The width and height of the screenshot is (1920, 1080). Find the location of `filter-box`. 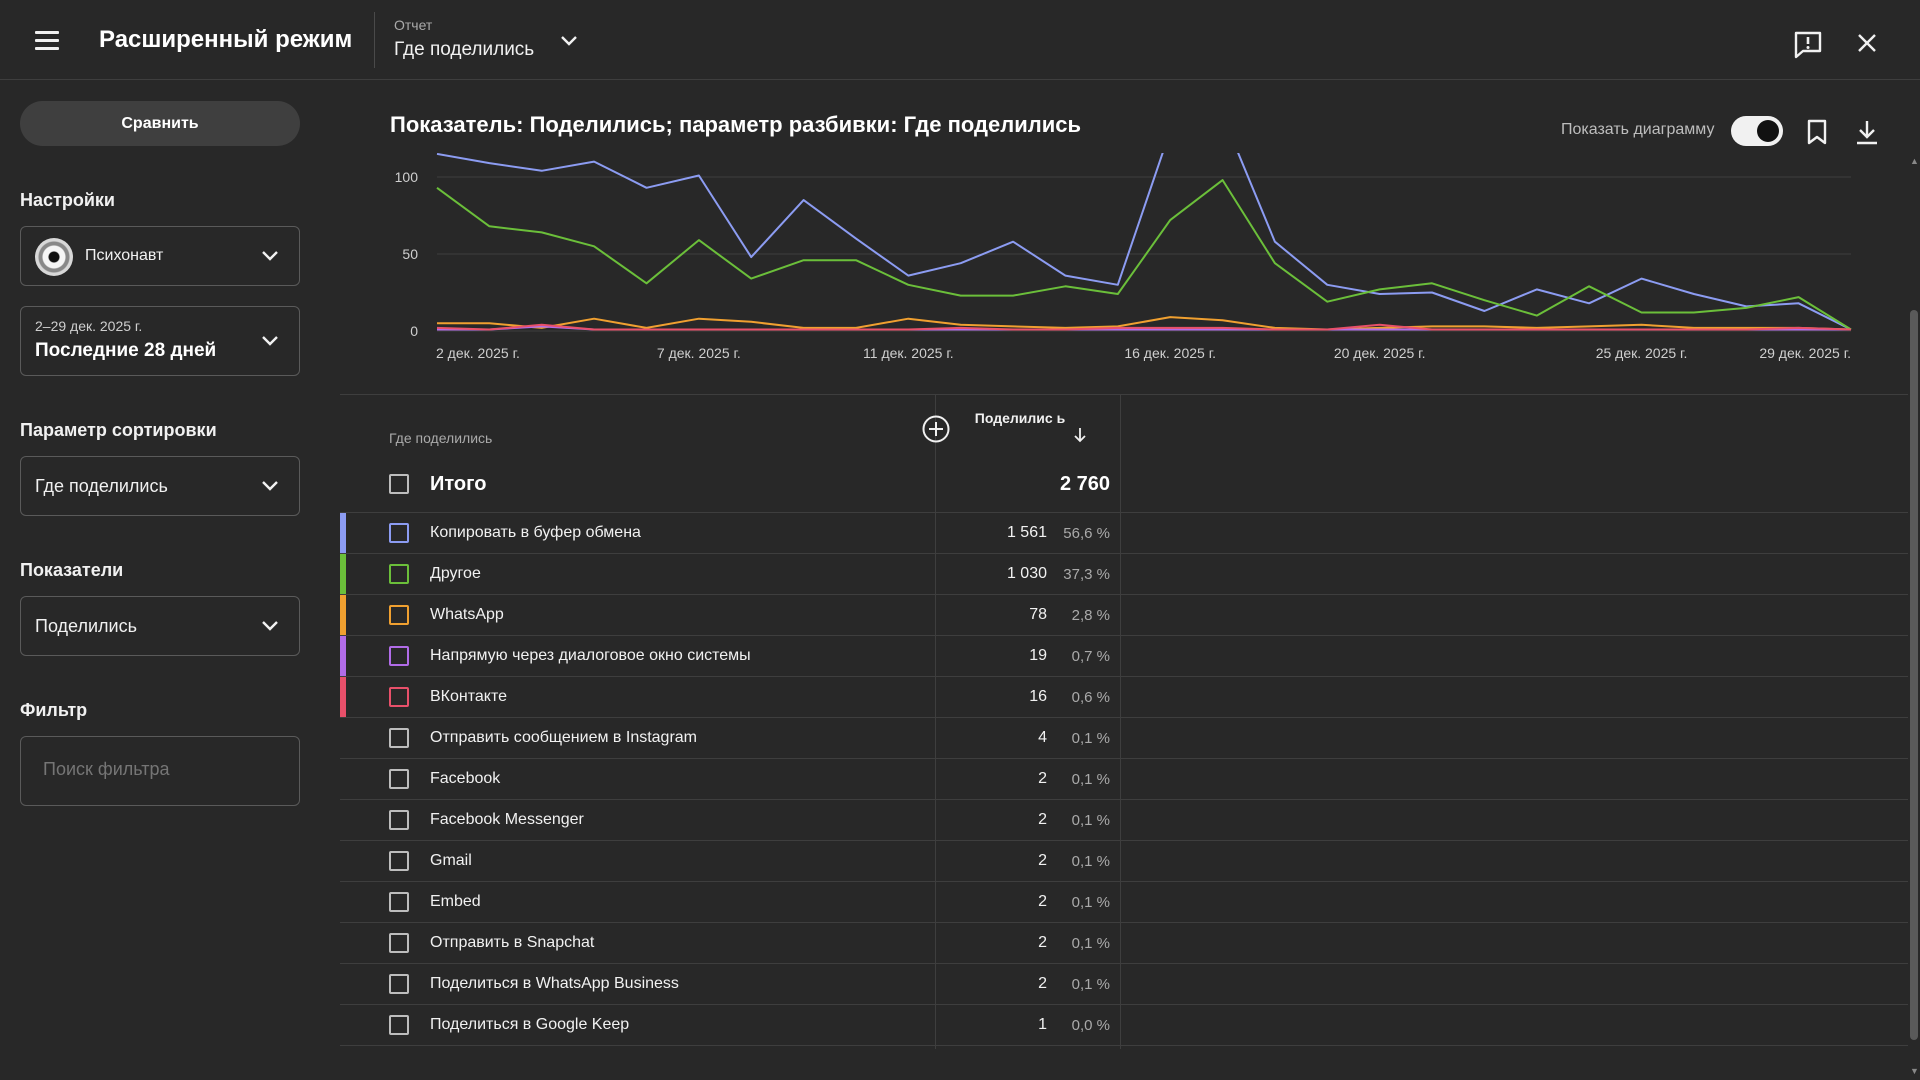

filter-box is located at coordinates (160, 771).